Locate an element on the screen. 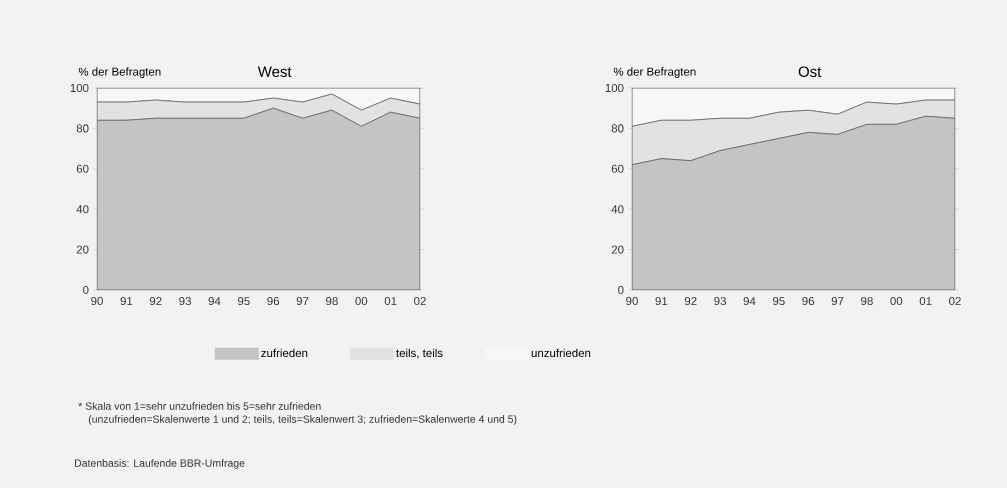  text: (unzufrieden=Skalenwerte 1 und 2; teils, teils=Skalenwert 3; zufrieden=Skalenwerte 4 und 5) is located at coordinates (302, 420).